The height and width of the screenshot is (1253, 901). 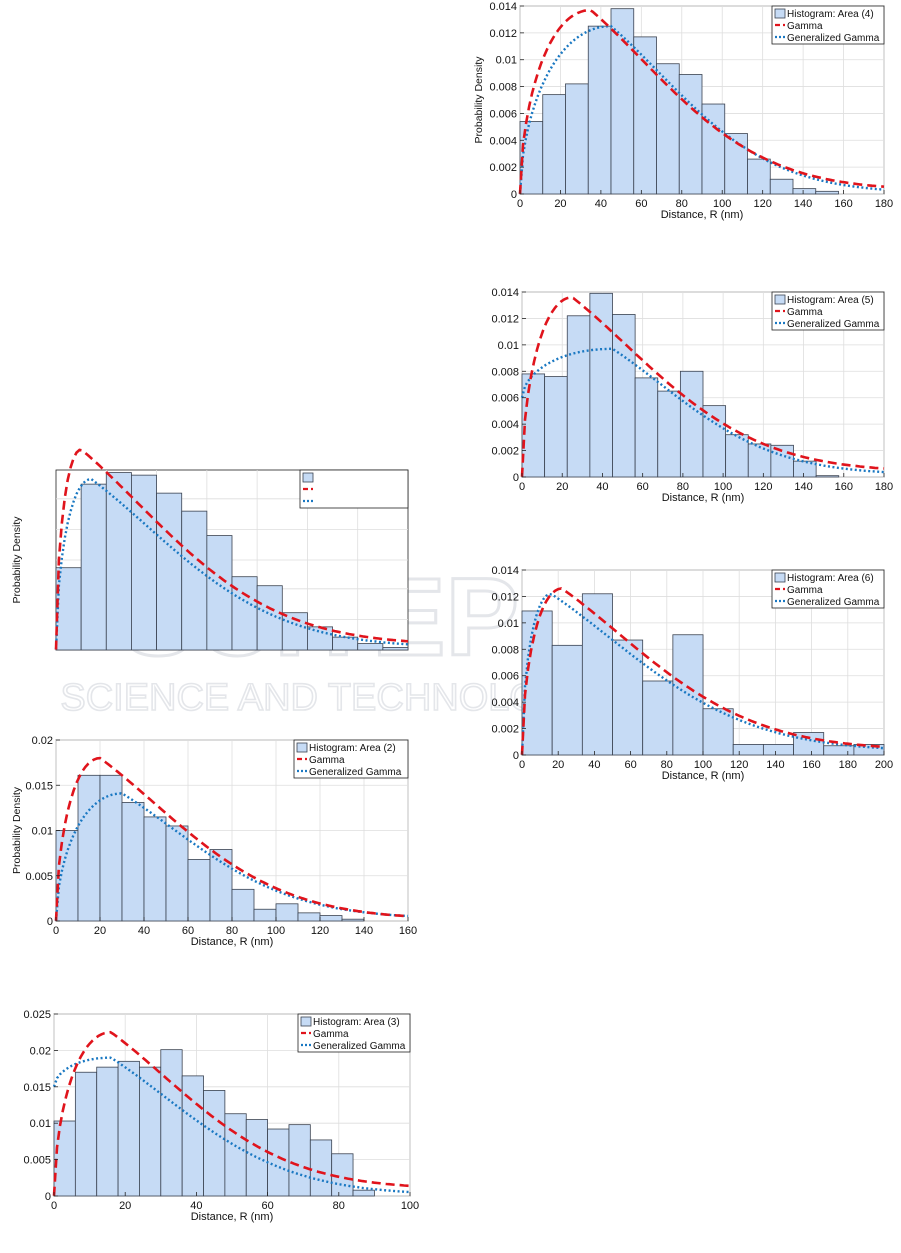 What do you see at coordinates (884, 487) in the screenshot?
I see `x-tick-label: 180` at bounding box center [884, 487].